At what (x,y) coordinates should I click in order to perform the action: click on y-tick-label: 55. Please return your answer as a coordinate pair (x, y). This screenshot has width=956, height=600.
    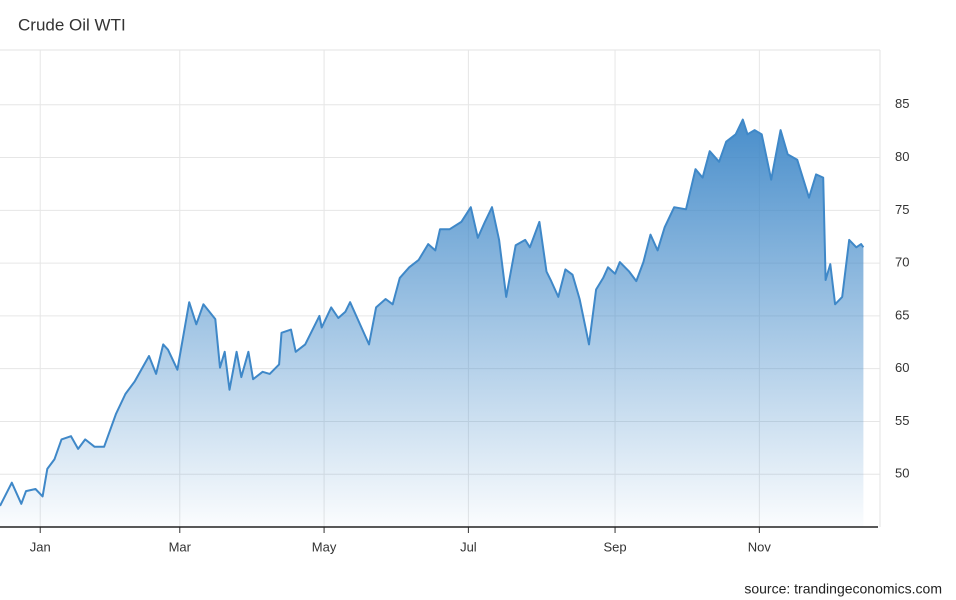
    Looking at the image, I should click on (902, 420).